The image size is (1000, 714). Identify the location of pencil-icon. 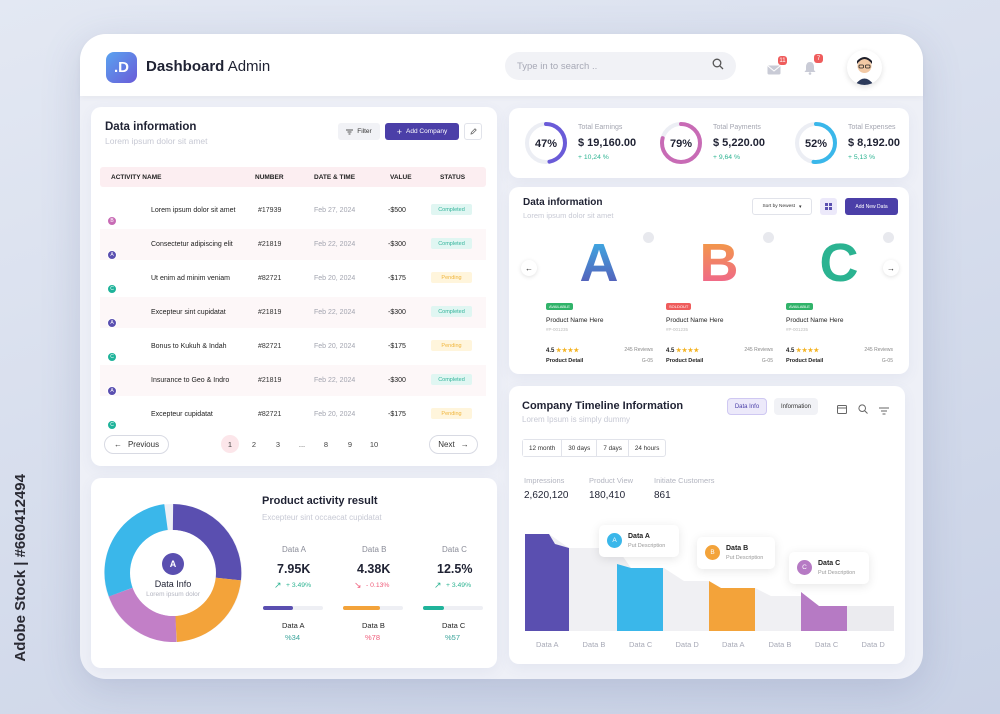
(473, 131).